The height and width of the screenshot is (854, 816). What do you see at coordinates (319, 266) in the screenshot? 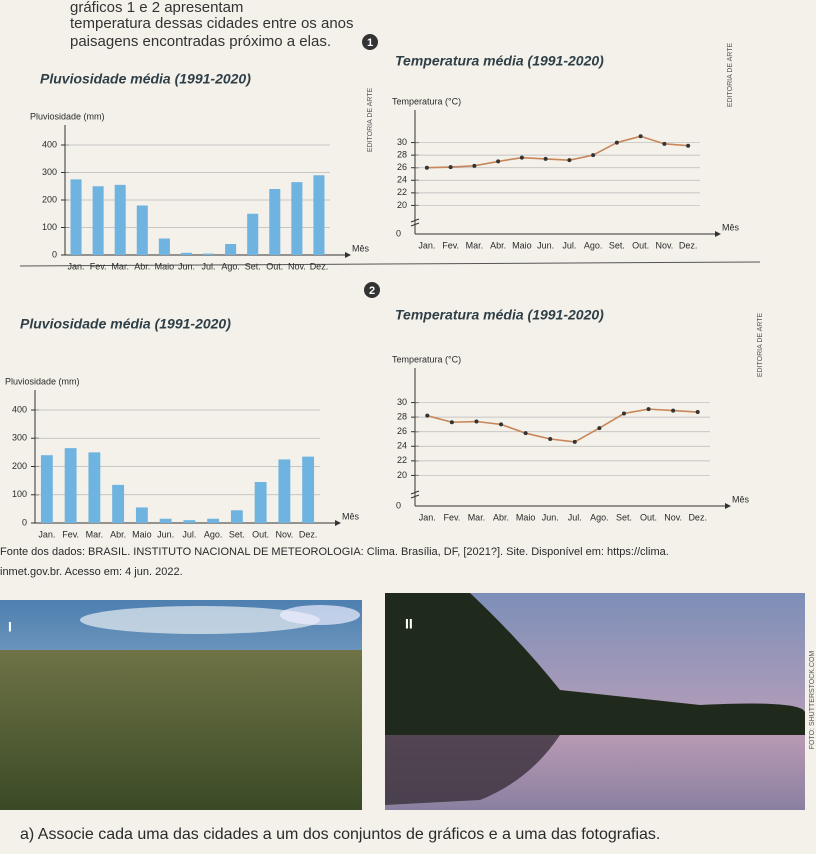
I see `x-tick-label: Dez.` at bounding box center [319, 266].